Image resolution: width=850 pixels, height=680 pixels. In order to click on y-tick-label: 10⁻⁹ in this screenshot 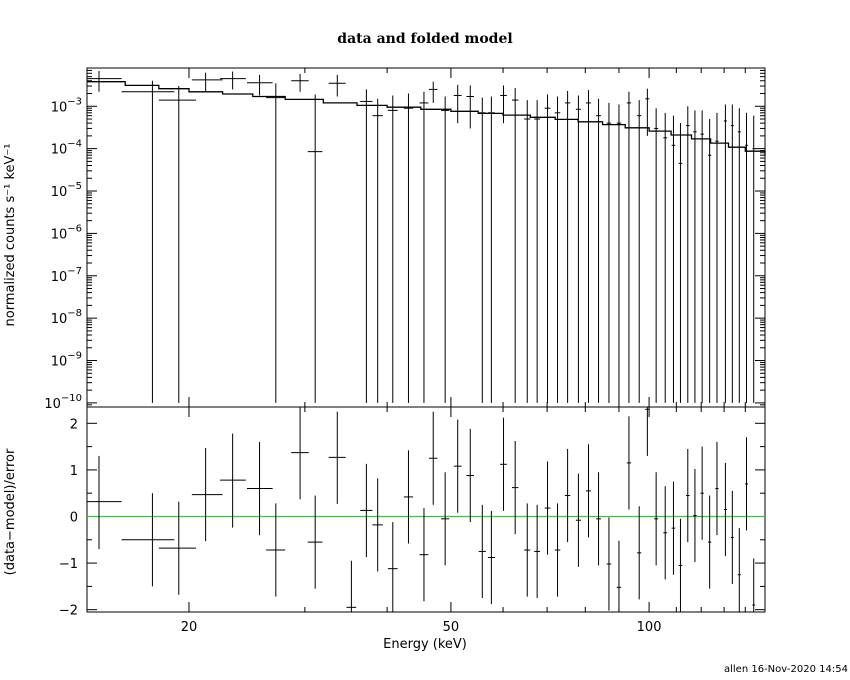, I will do `click(66, 360)`.